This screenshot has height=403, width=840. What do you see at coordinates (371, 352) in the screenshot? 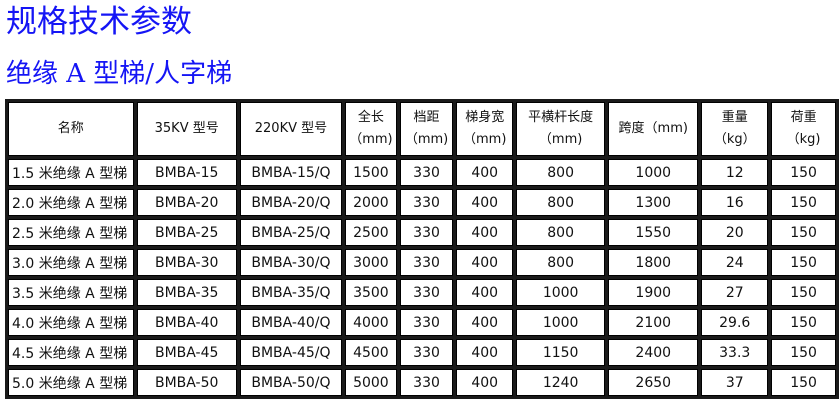
I see `table-cell: 4500` at bounding box center [371, 352].